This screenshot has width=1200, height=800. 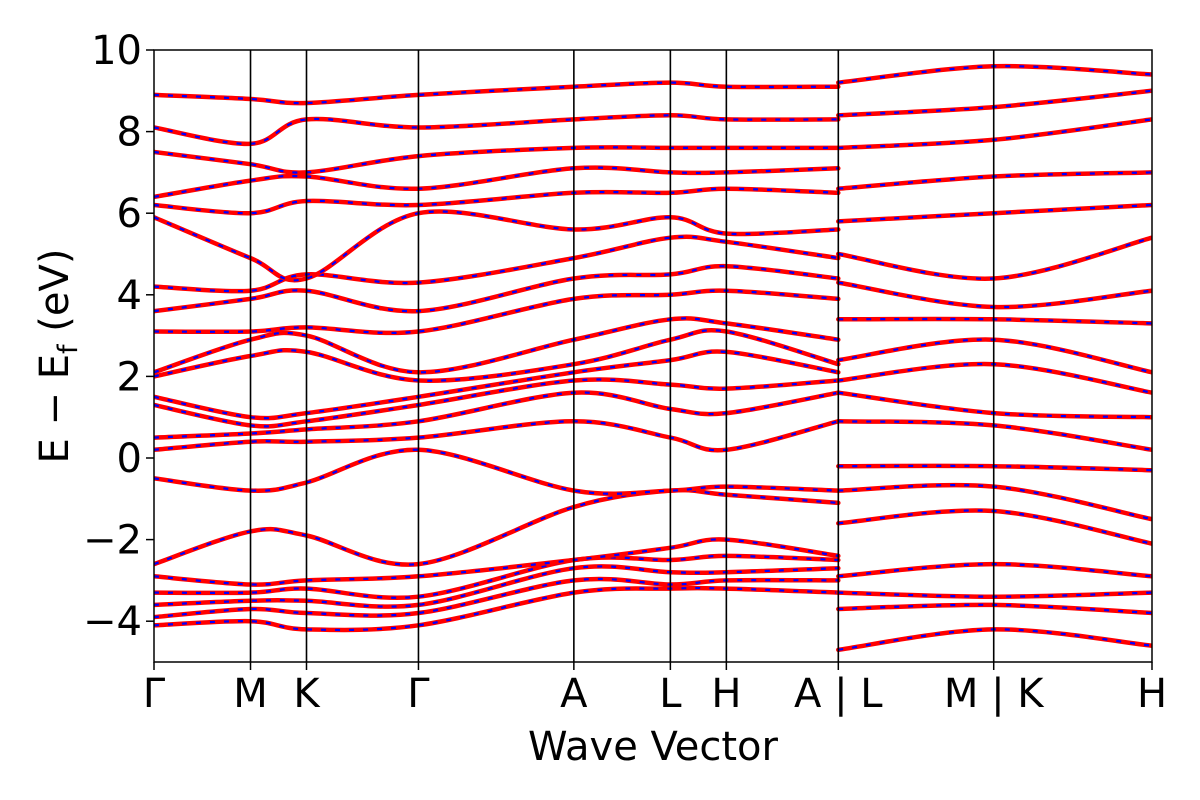 I want to click on y-tick-label: 8, so click(x=129, y=133).